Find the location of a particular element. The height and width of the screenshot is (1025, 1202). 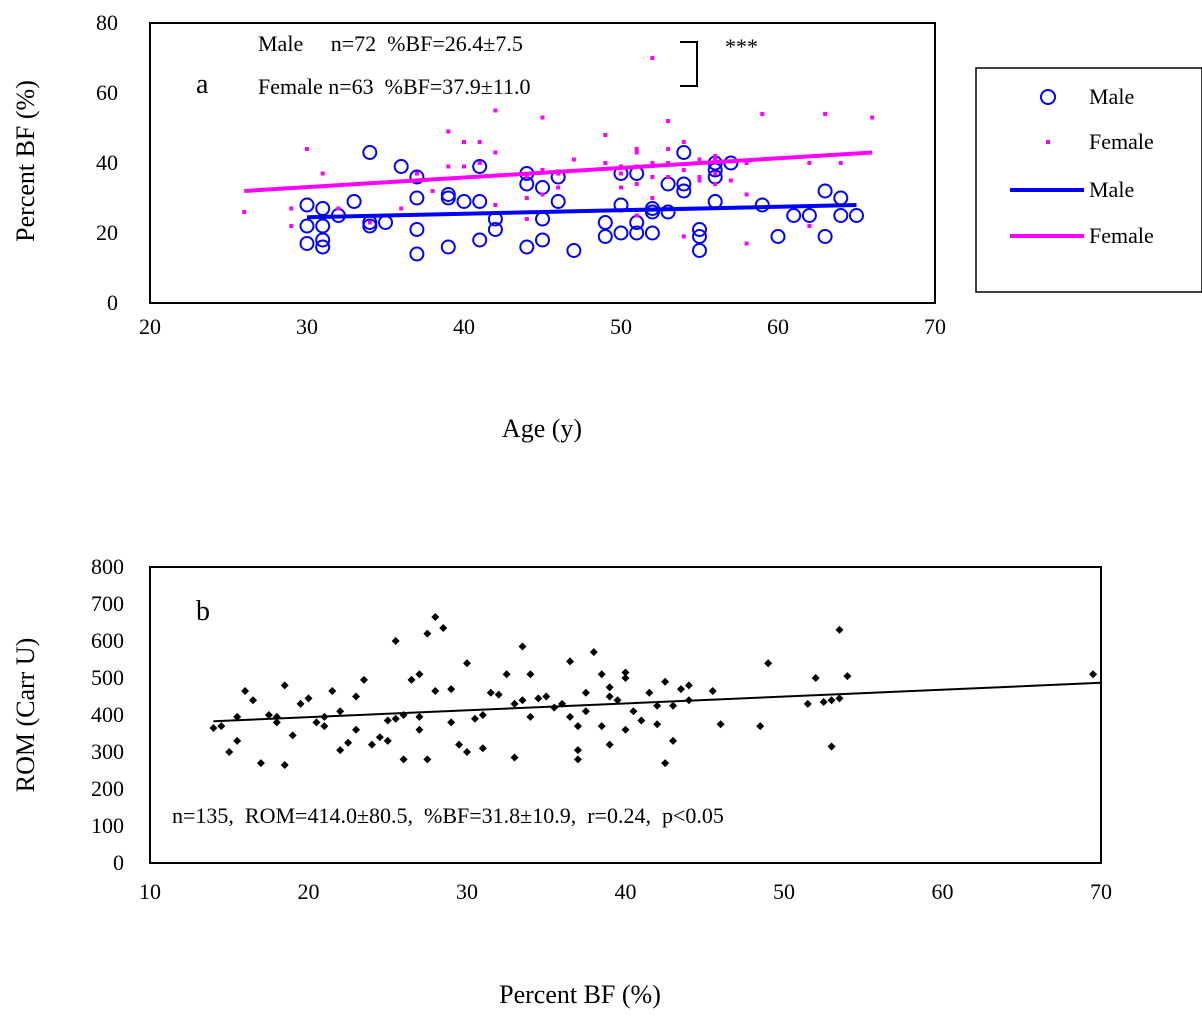

panel-b-y-tick-label: 0 is located at coordinates (118, 862).